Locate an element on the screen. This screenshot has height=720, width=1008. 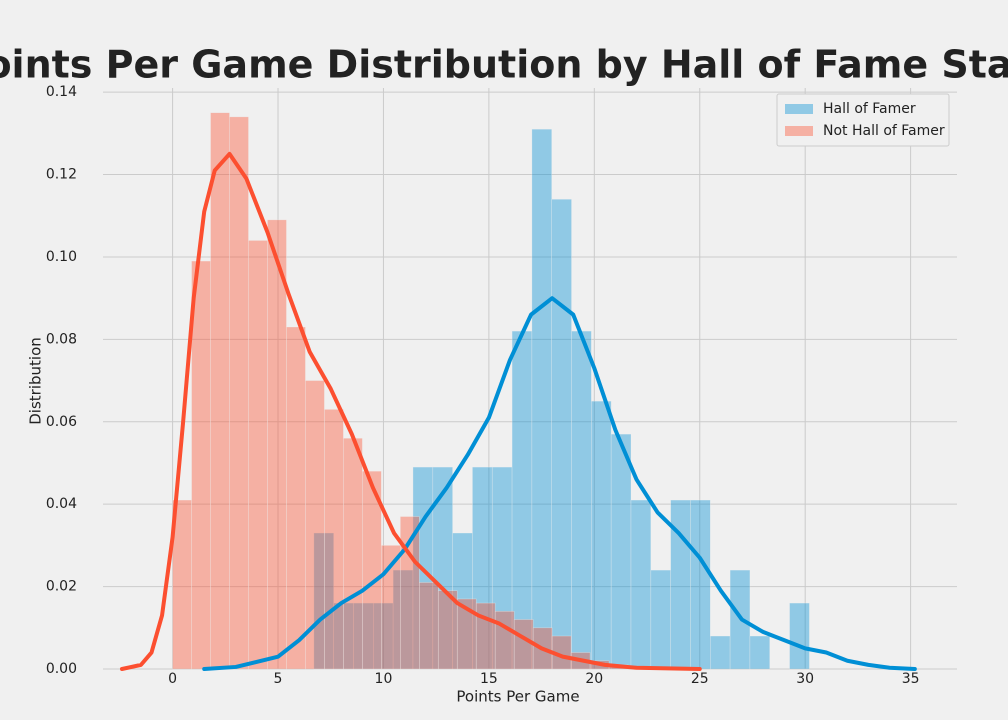
legend-box is located at coordinates (863, 120).